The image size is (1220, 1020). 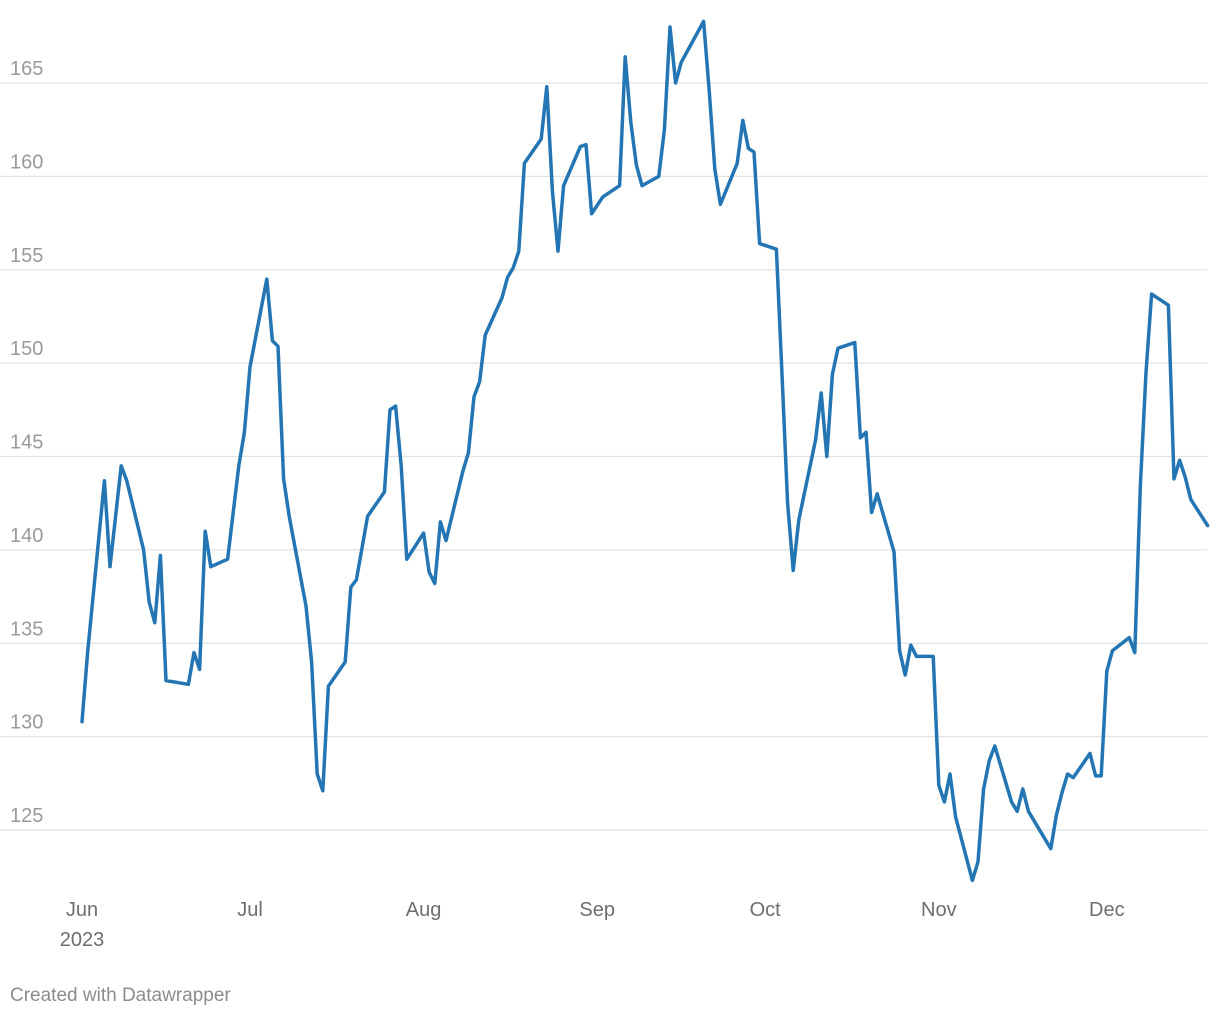 What do you see at coordinates (250, 910) in the screenshot?
I see `x-tick-label-jul: Jul` at bounding box center [250, 910].